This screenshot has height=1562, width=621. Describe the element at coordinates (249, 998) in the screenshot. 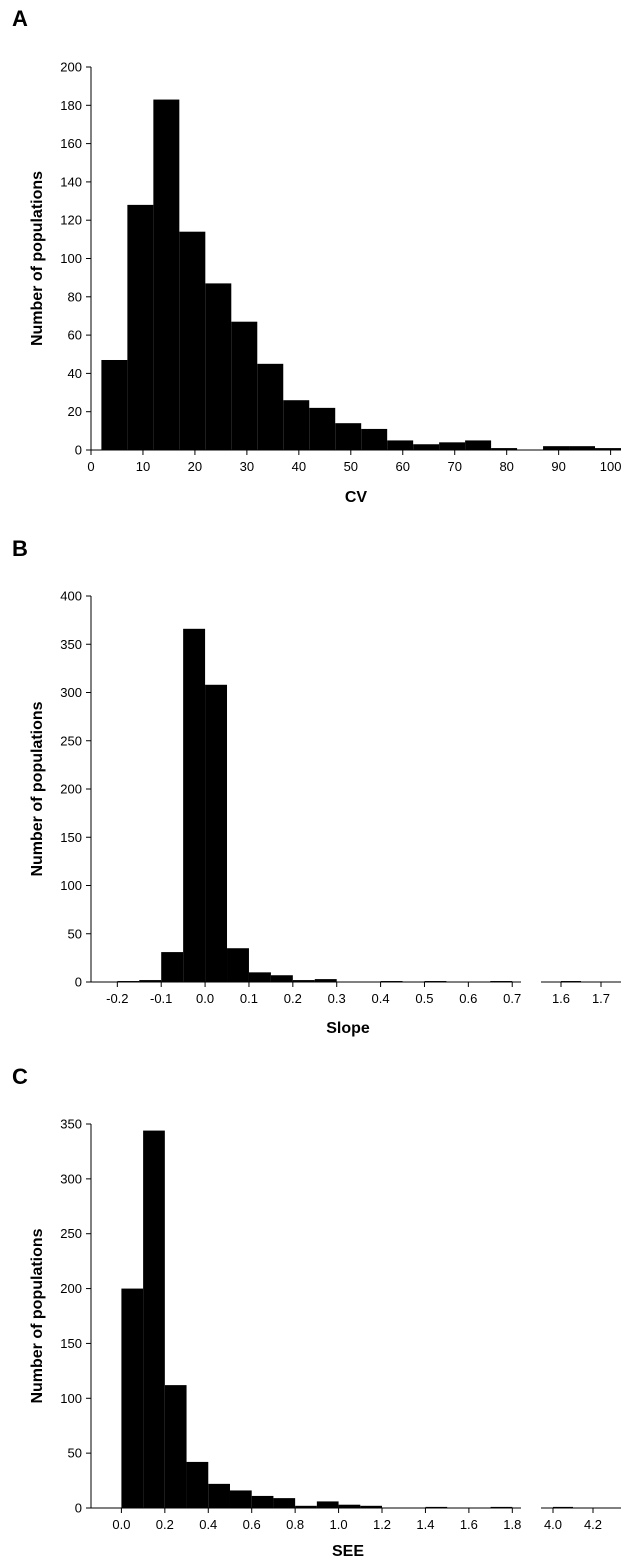

I see `x-tick-label: 0.1` at that location.